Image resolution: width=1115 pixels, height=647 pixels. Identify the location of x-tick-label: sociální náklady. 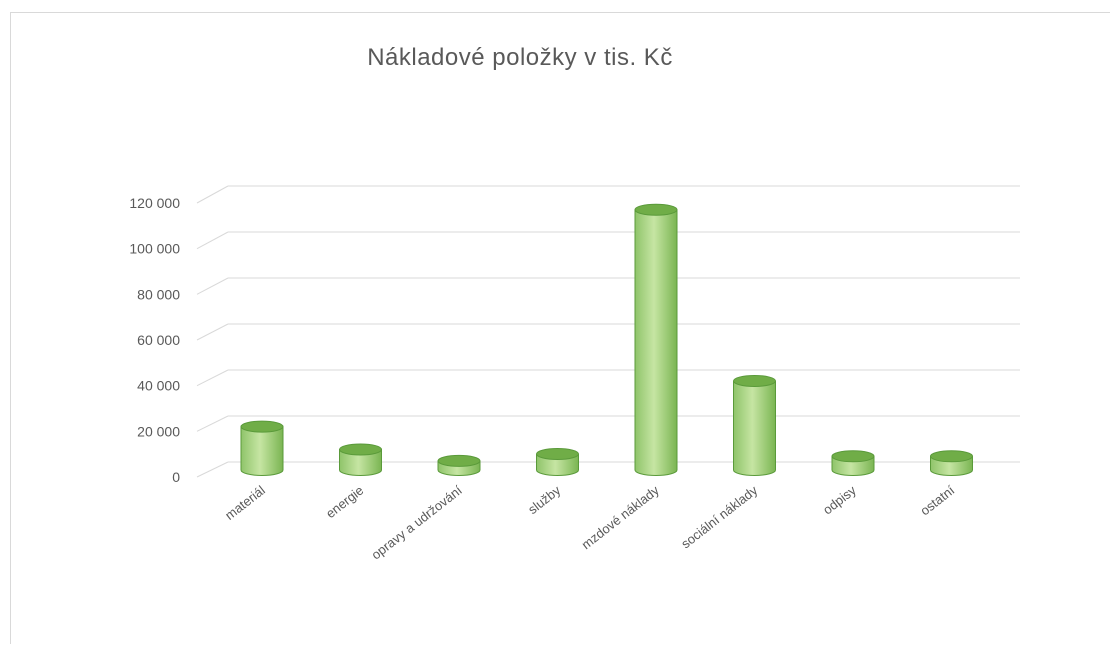
(719, 516).